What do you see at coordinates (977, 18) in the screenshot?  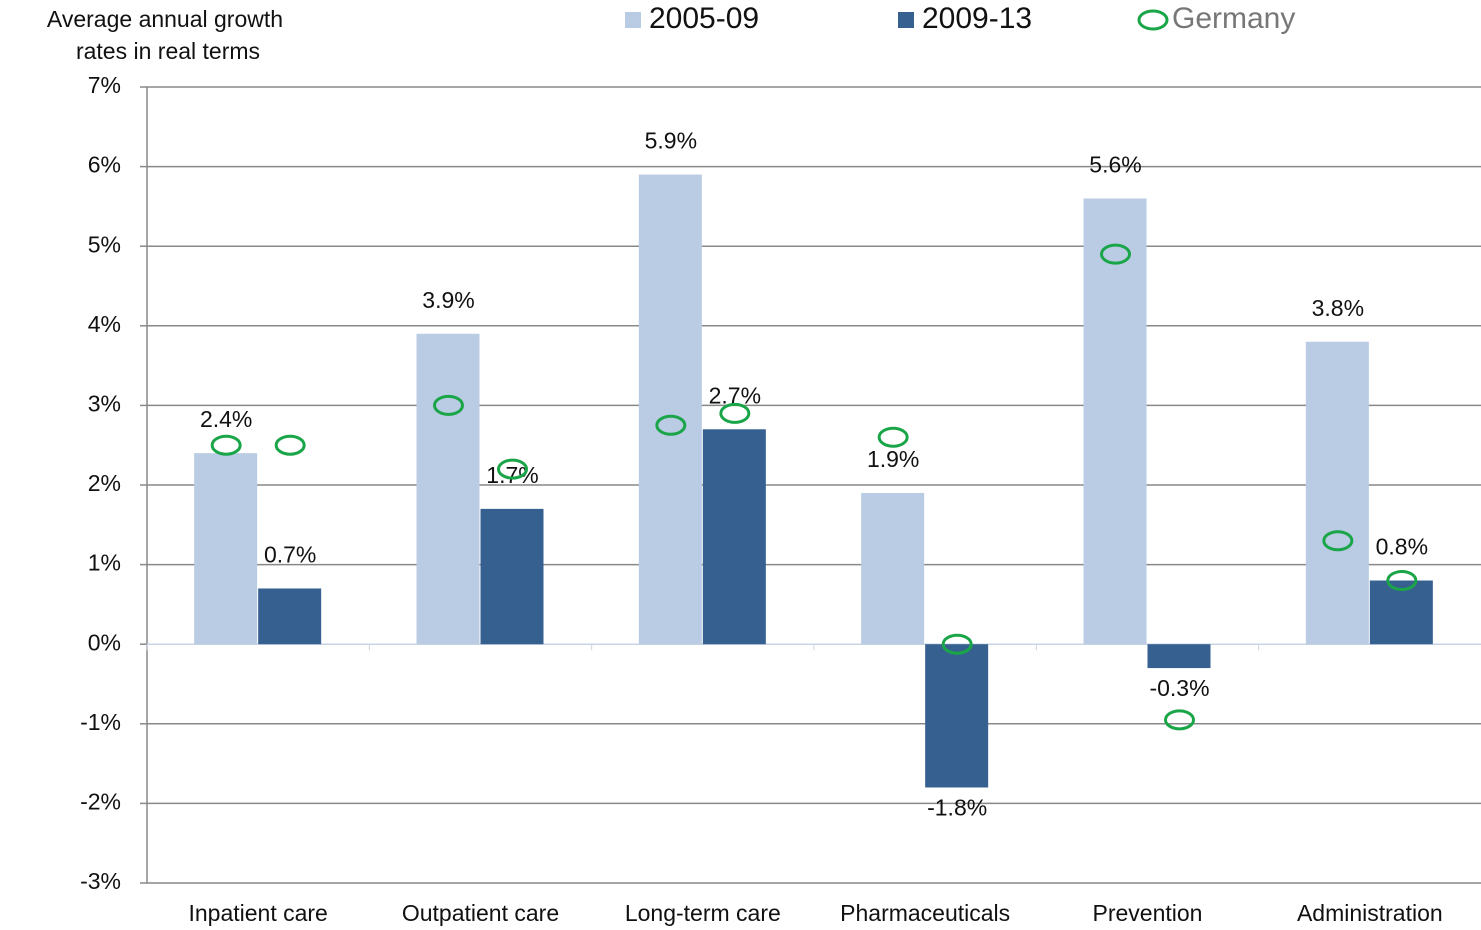 I see `legend-label: 2009-13` at bounding box center [977, 18].